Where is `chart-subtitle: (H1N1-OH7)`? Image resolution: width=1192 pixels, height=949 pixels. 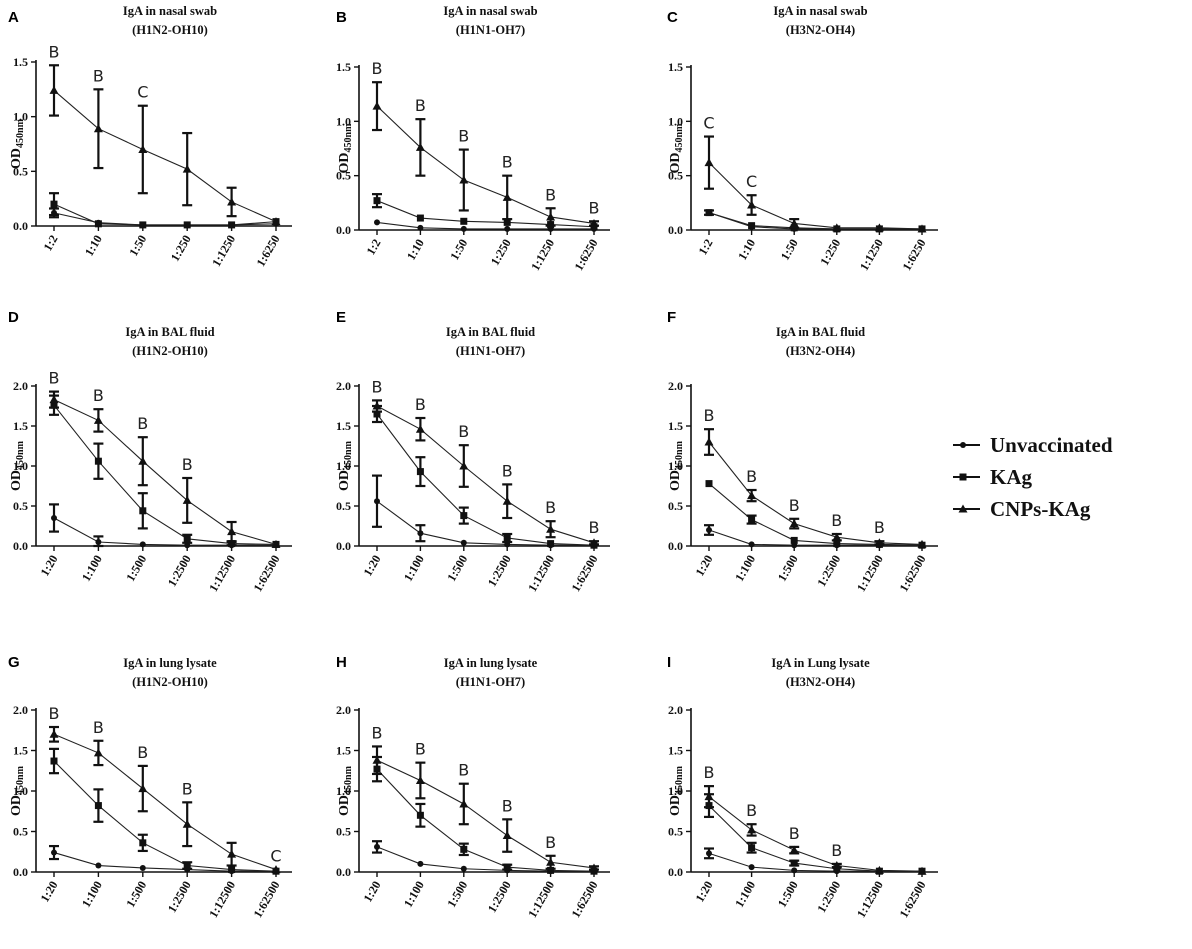 chart-subtitle: (H1N1-OH7) is located at coordinates (490, 30).